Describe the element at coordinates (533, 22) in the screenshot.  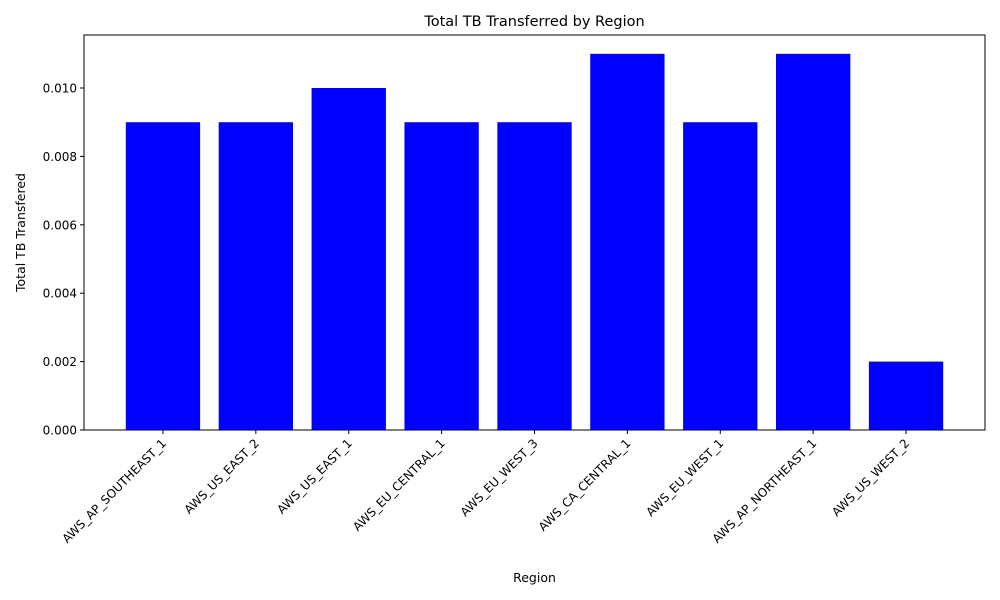
I see `chart-title: Total TB Transferred by Region` at that location.